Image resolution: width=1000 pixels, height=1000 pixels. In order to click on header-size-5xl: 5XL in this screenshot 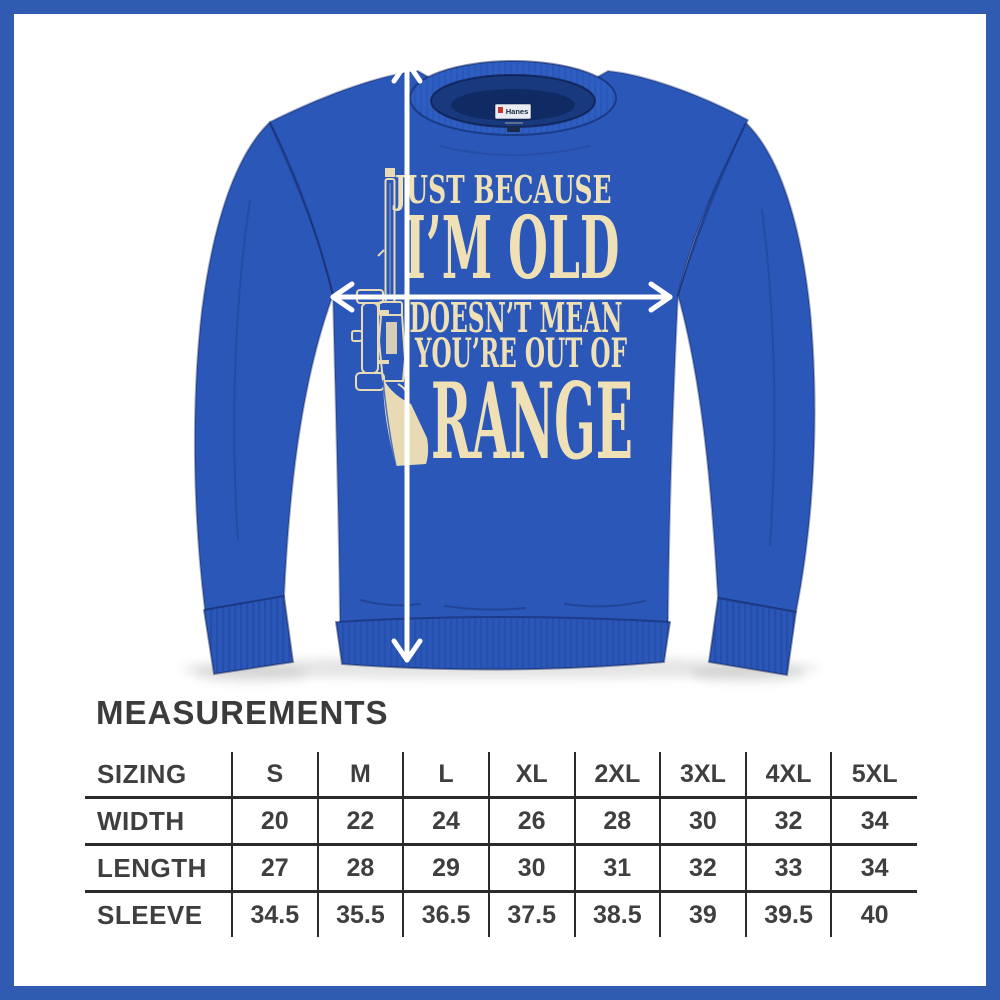, I will do `click(874, 775)`.